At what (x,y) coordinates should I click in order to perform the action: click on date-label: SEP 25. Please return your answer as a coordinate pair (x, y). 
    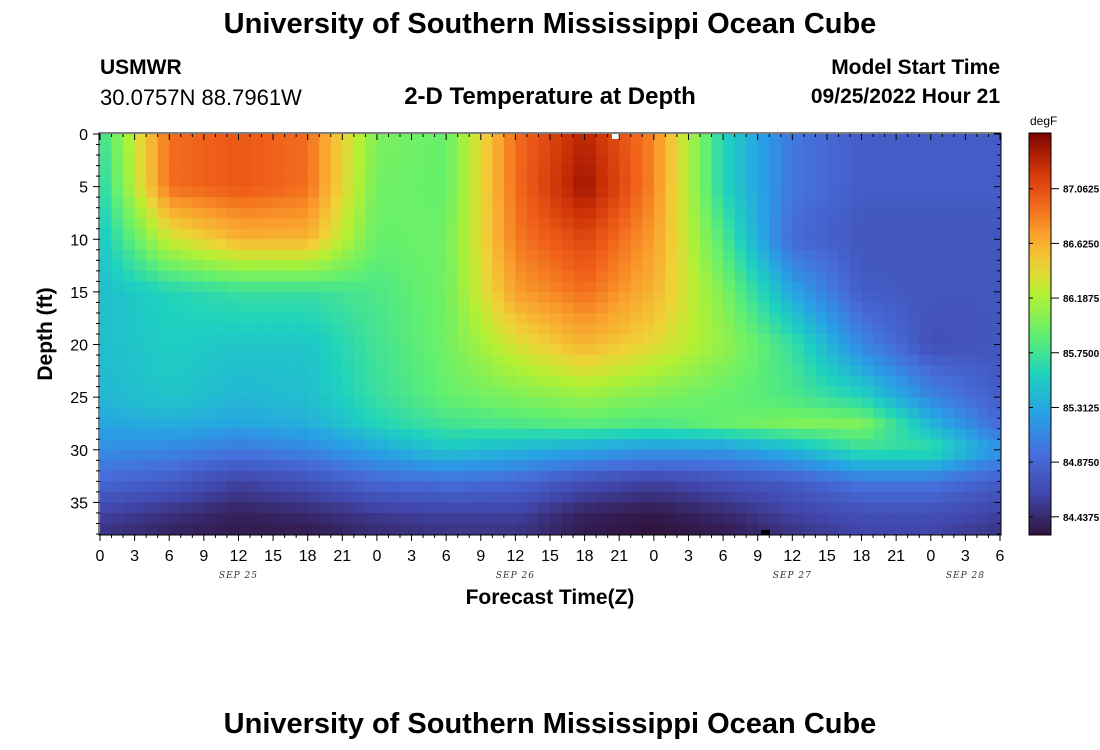
    Looking at the image, I should click on (238, 576).